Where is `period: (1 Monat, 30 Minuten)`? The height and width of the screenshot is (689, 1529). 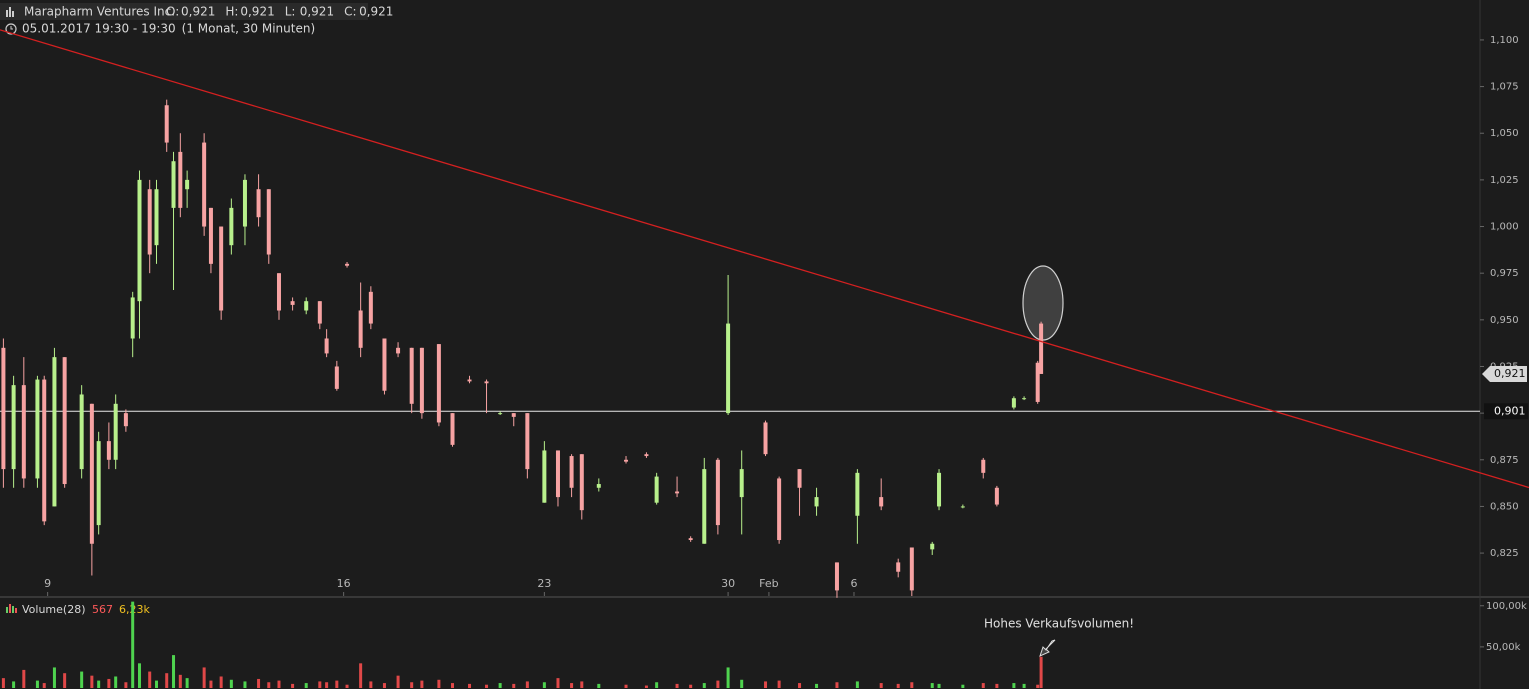 period: (1 Monat, 30 Minuten) is located at coordinates (248, 29).